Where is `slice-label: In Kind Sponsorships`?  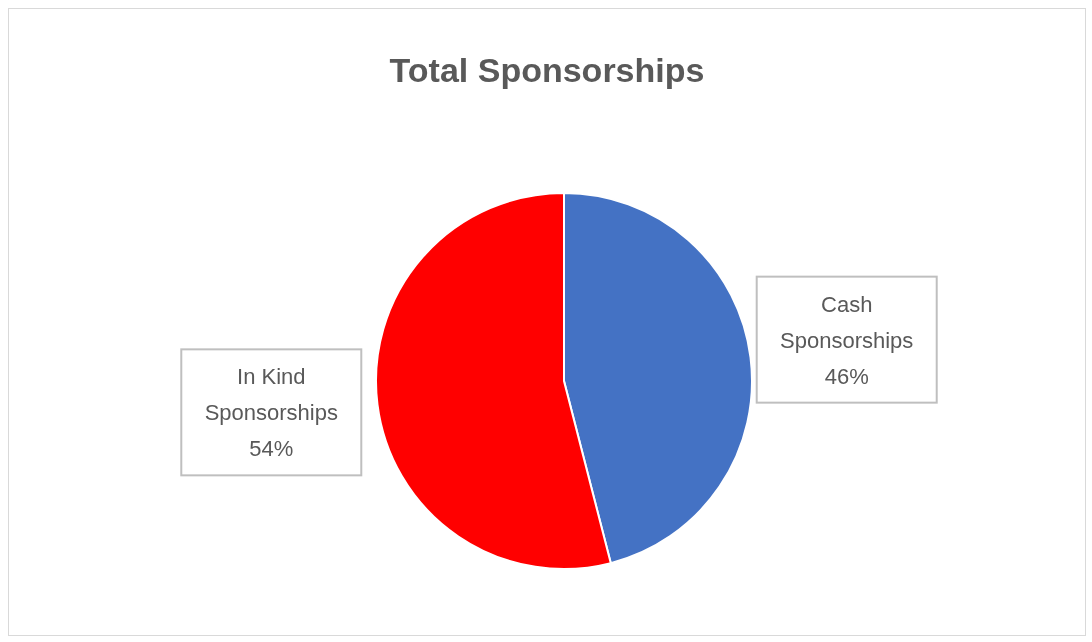
slice-label: In Kind Sponsorships is located at coordinates (271, 394).